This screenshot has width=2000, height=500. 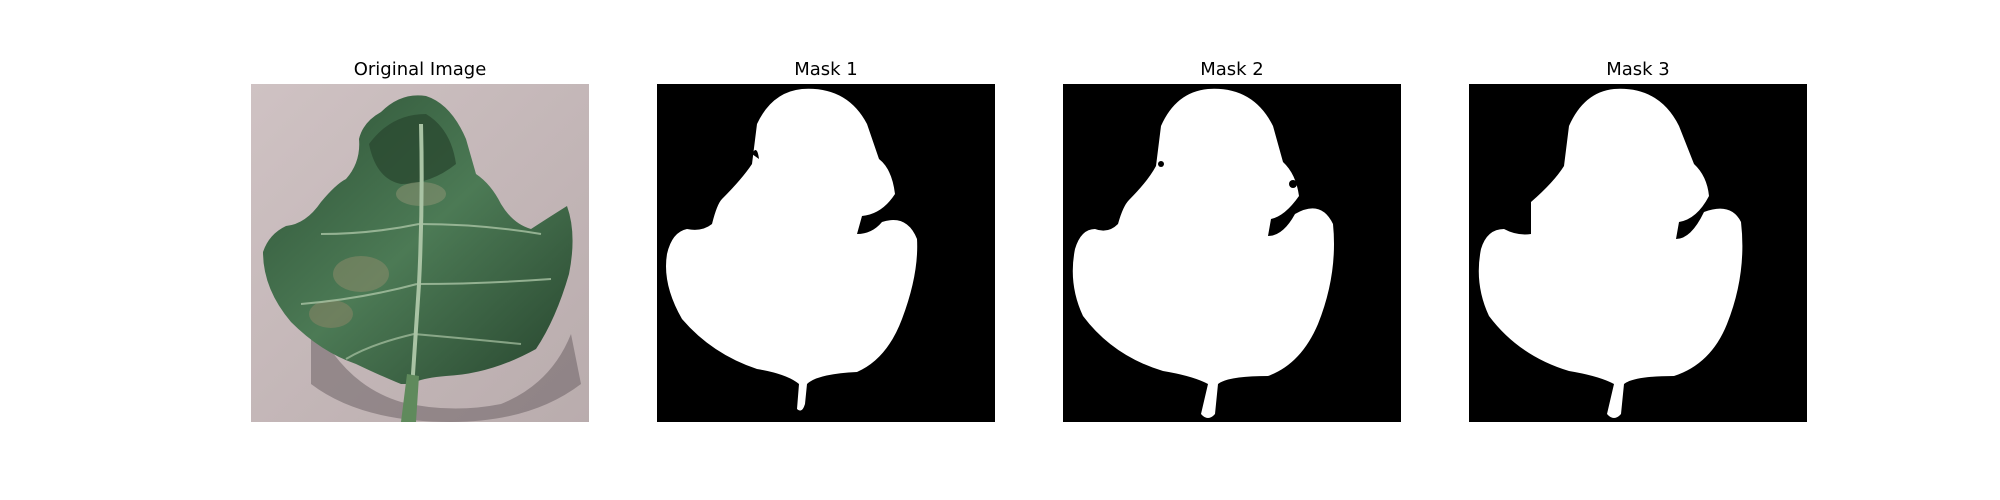 What do you see at coordinates (420, 69) in the screenshot?
I see `panel-title: Original Image` at bounding box center [420, 69].